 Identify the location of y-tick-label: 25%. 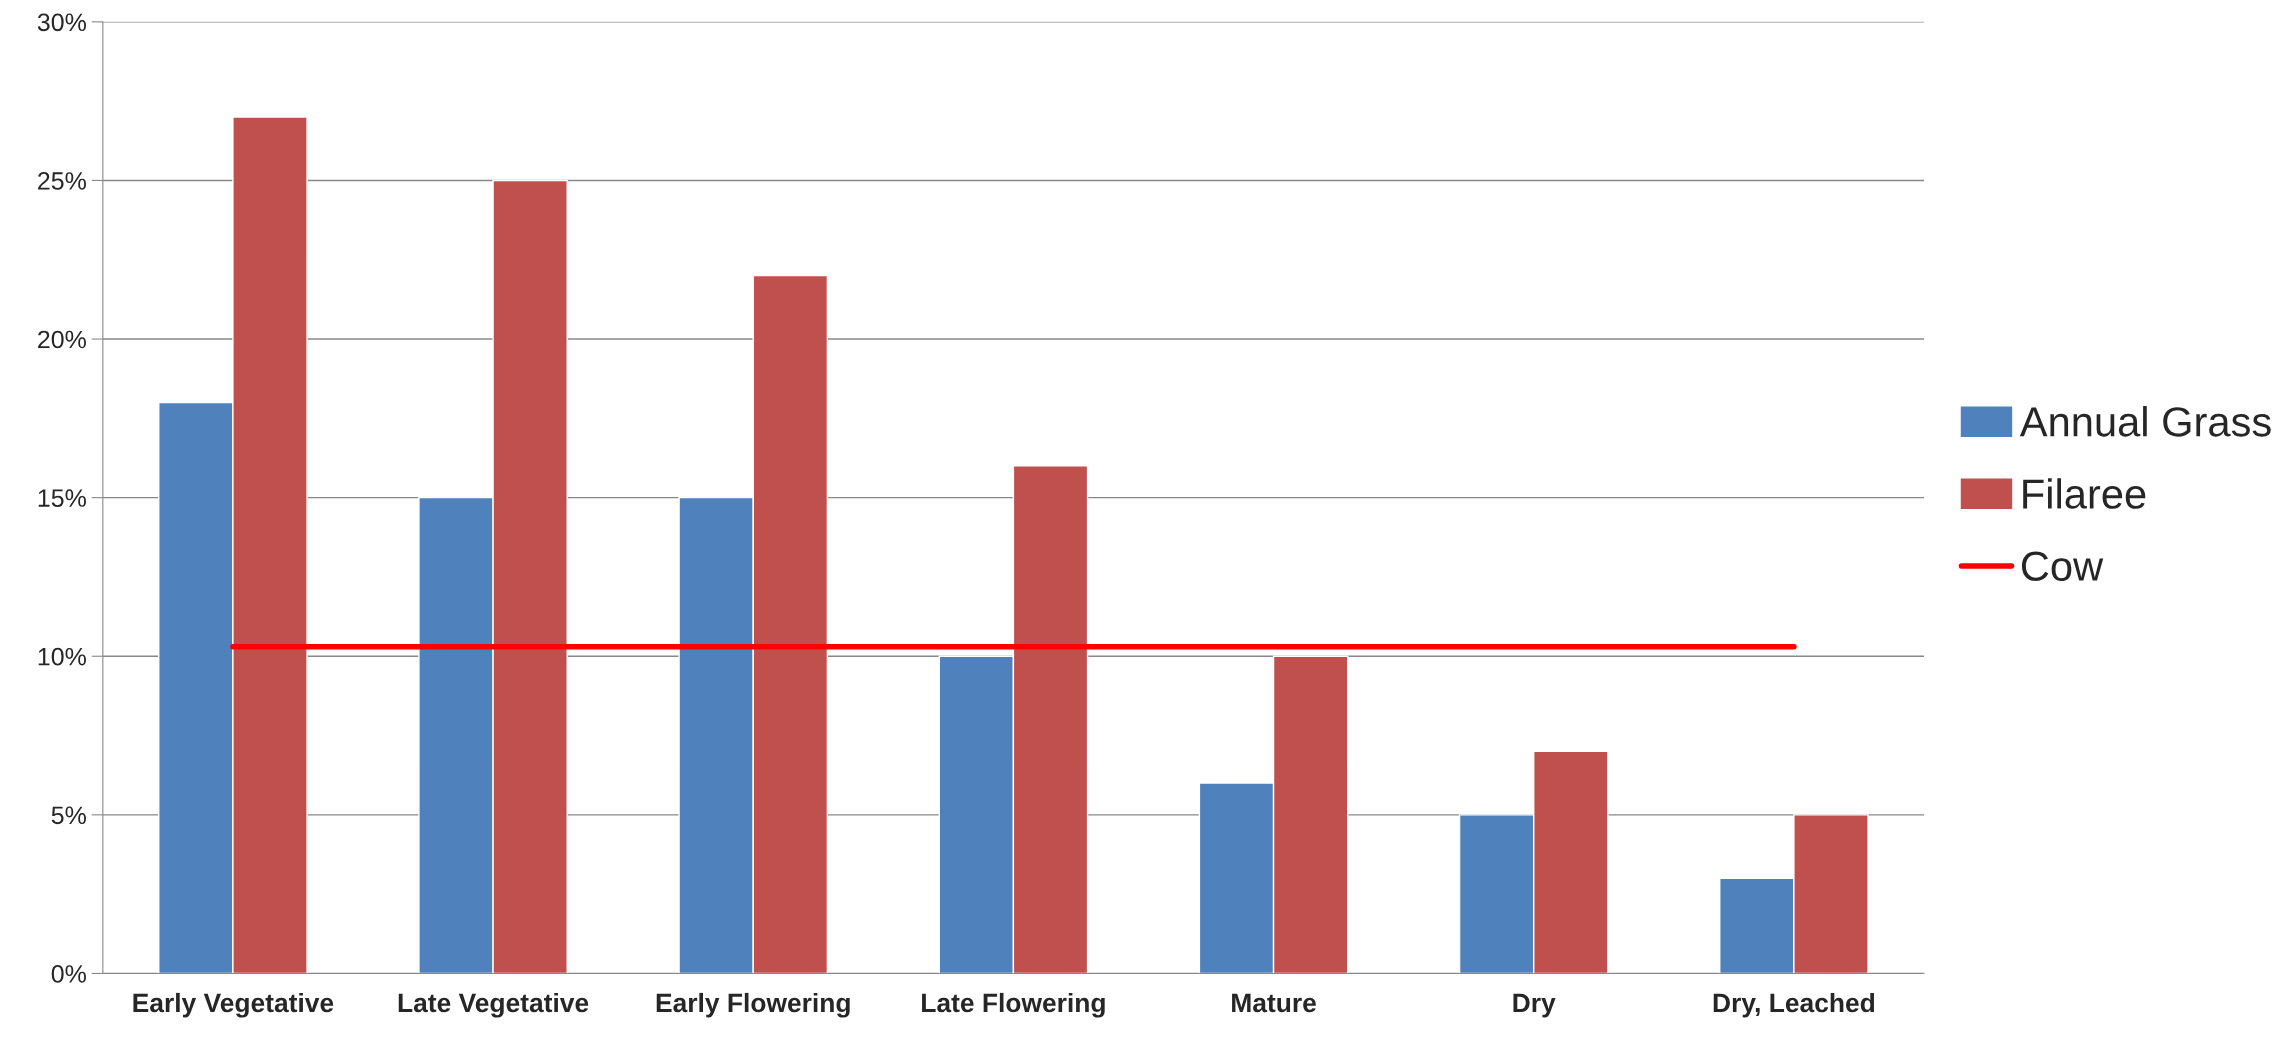
(62, 181).